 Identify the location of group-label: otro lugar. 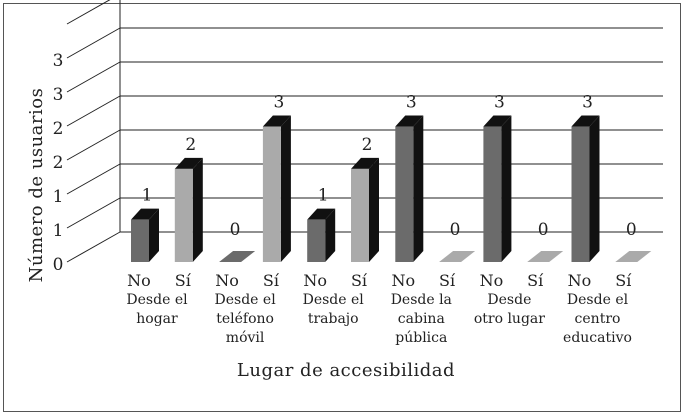
(509, 319).